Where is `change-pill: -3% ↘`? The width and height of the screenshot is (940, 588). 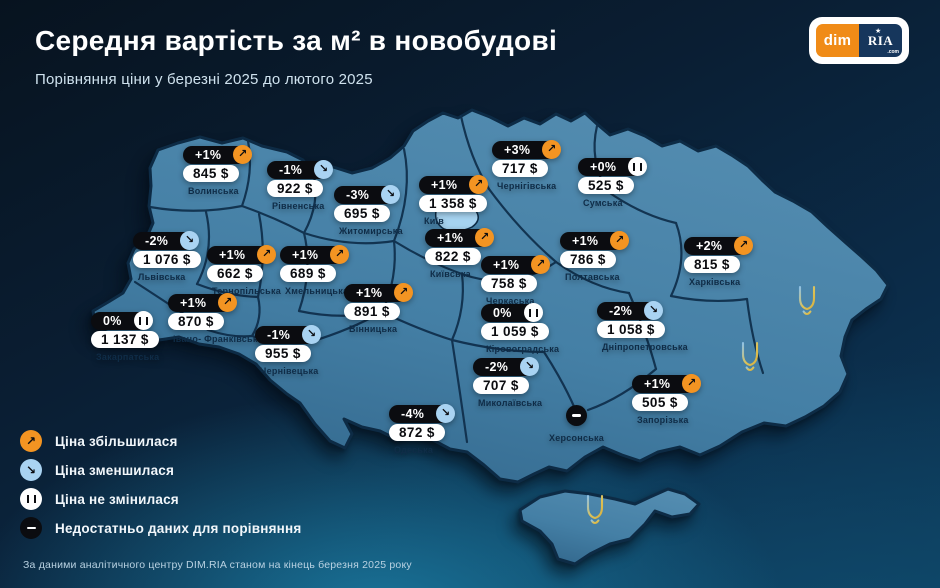 change-pill: -3% ↘ is located at coordinates (367, 194).